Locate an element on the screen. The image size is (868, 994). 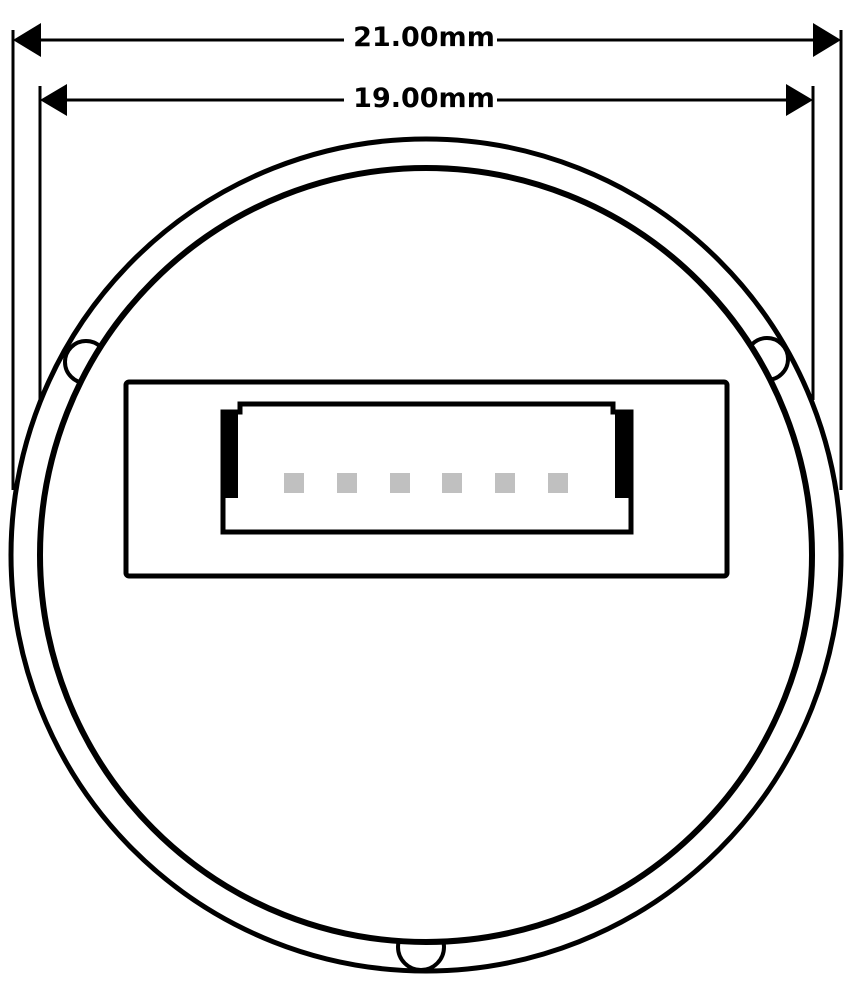
outer-dimension: 21.00mm is located at coordinates (427, 39).